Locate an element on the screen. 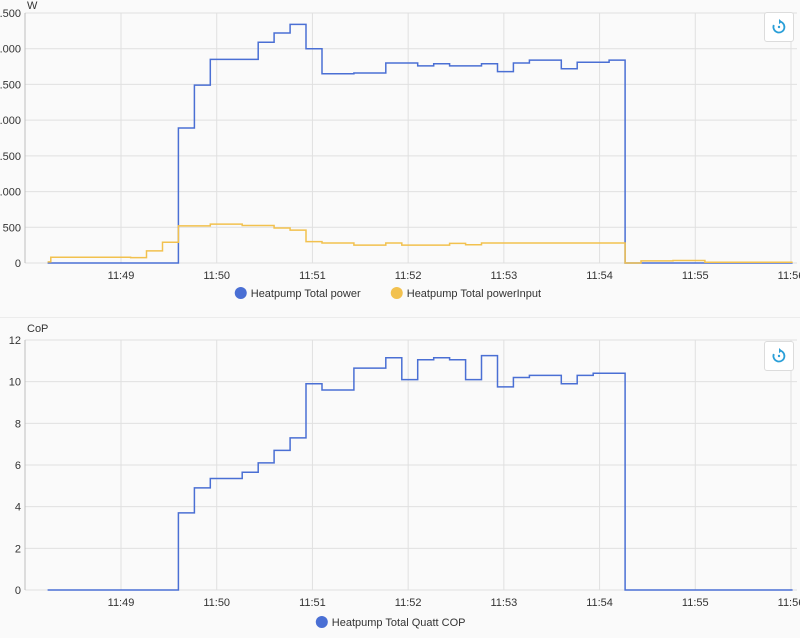 This screenshot has height=638, width=800. legend-label: Heatpump Total powerInput is located at coordinates (474, 294).